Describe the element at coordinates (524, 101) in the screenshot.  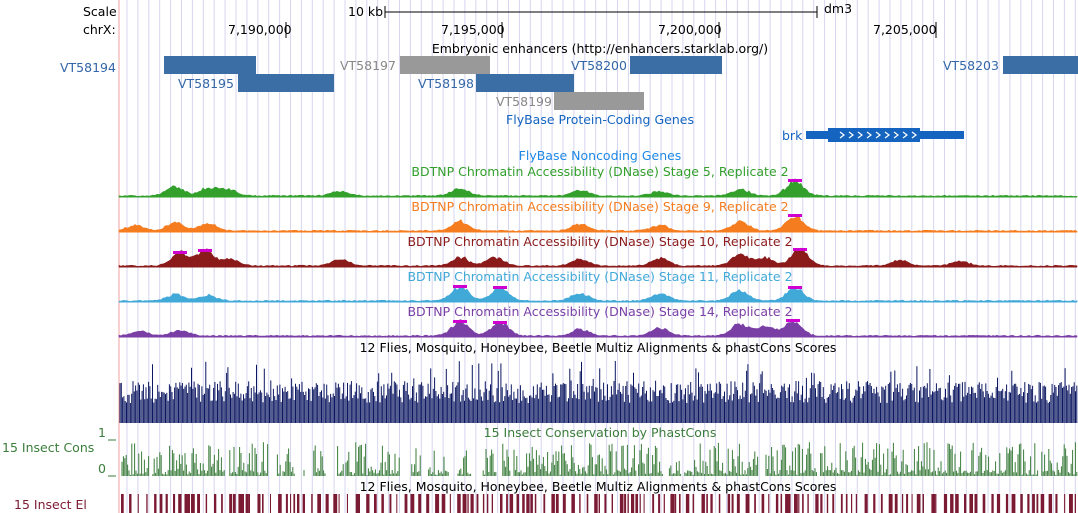
I see `enhancer-label: VT58199` at that location.